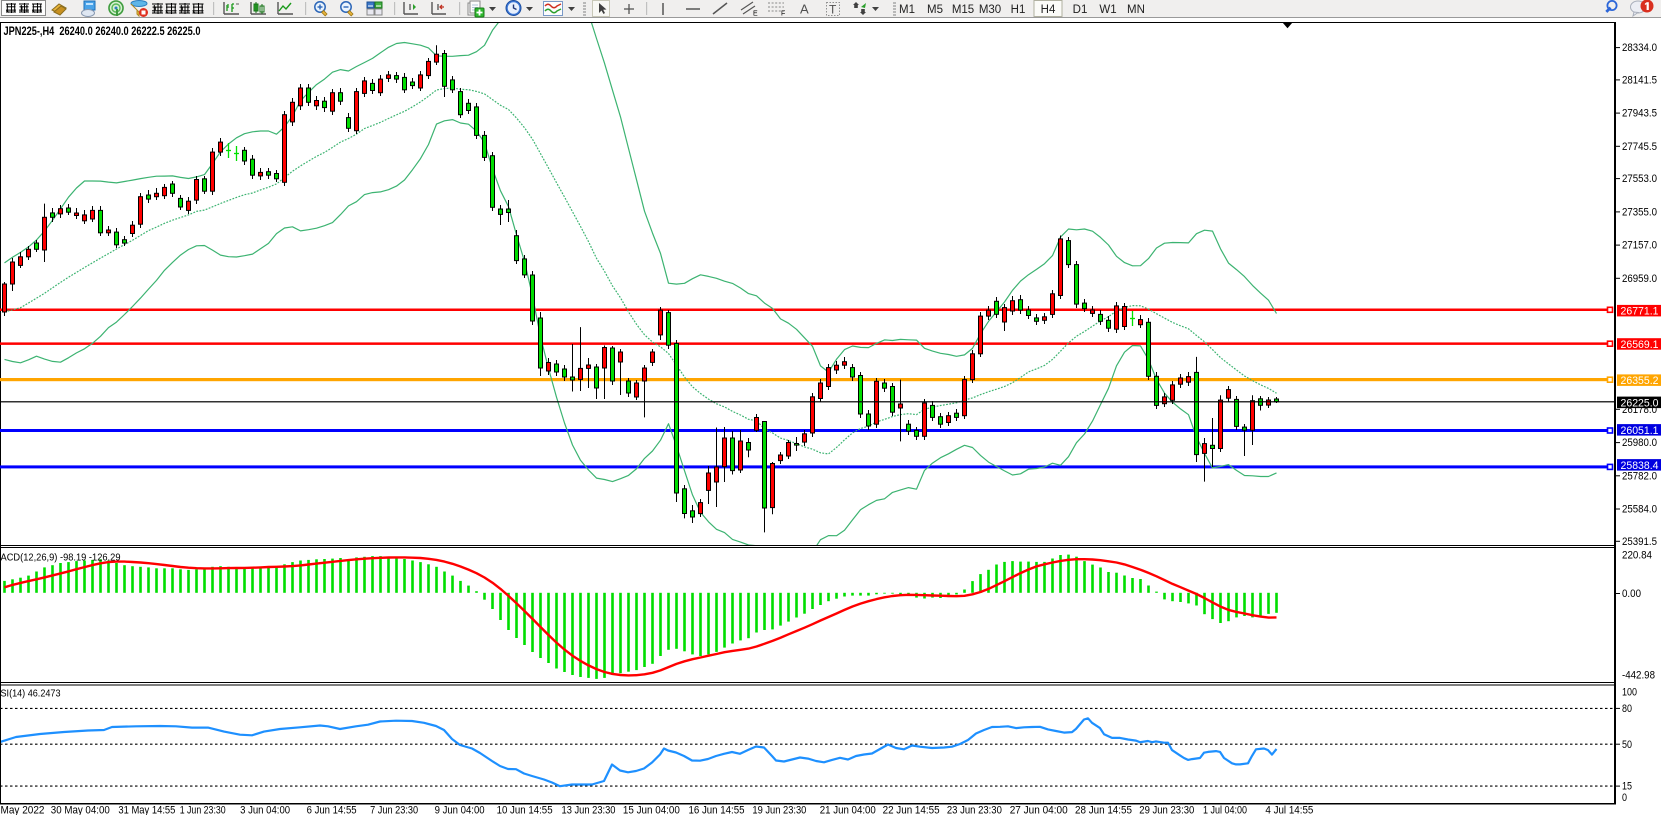 This screenshot has height=815, width=1661. Describe the element at coordinates (525, 810) in the screenshot. I see `svg-text: 10 Jun 14:55` at that location.